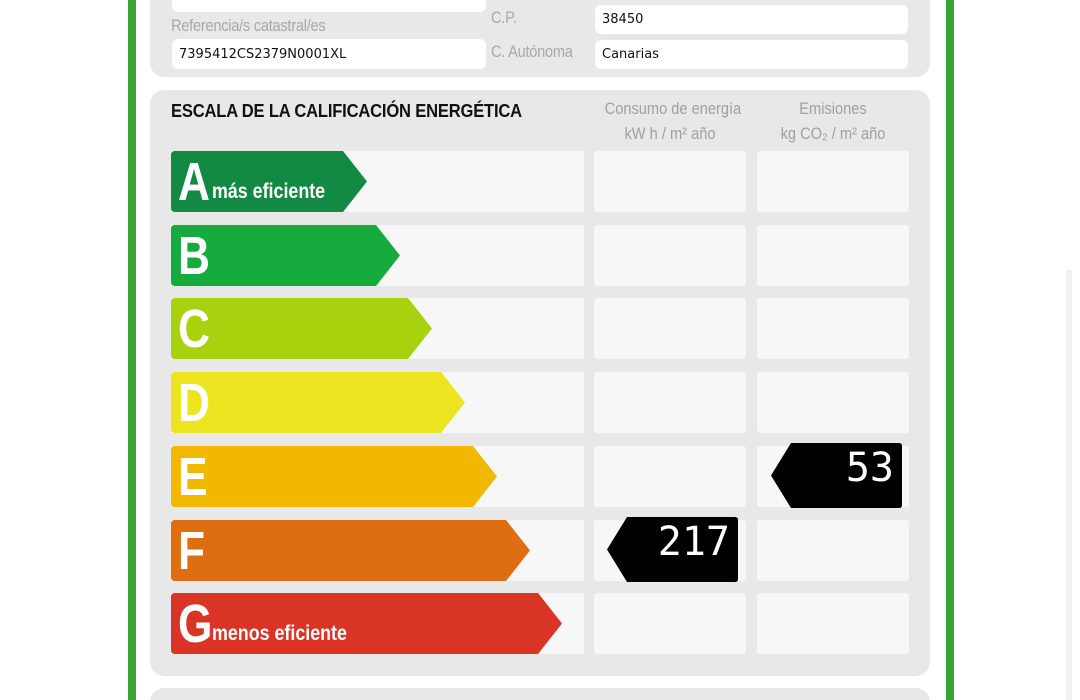  I want to click on consumo-cell-d, so click(670, 402).